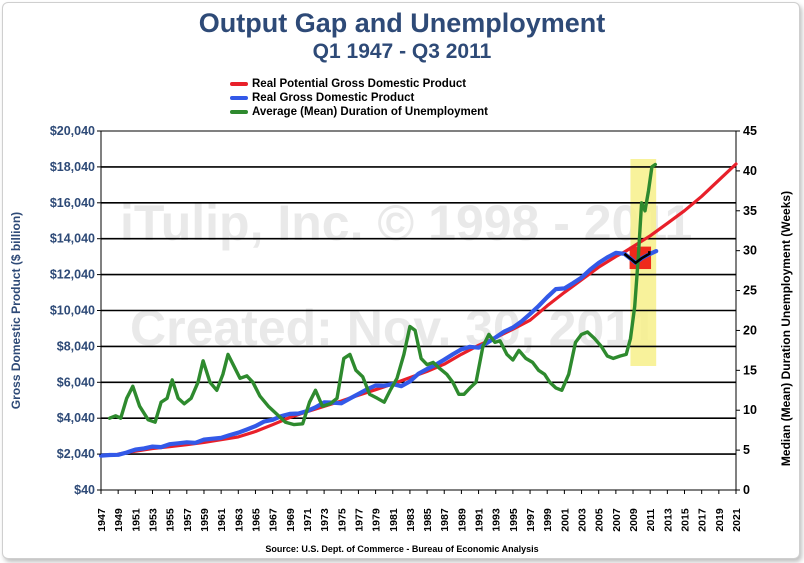 This screenshot has width=804, height=563. Describe the element at coordinates (188, 520) in the screenshot. I see `x-axis-tick-label: 1957` at that location.